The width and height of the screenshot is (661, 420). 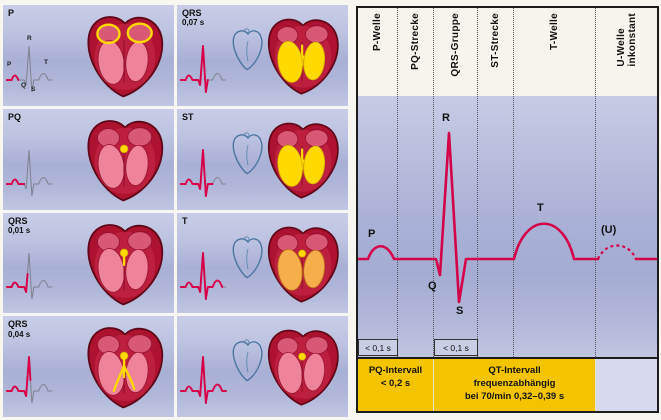 I want to click on ecg-phase-panel: ST, so click(x=262, y=159).